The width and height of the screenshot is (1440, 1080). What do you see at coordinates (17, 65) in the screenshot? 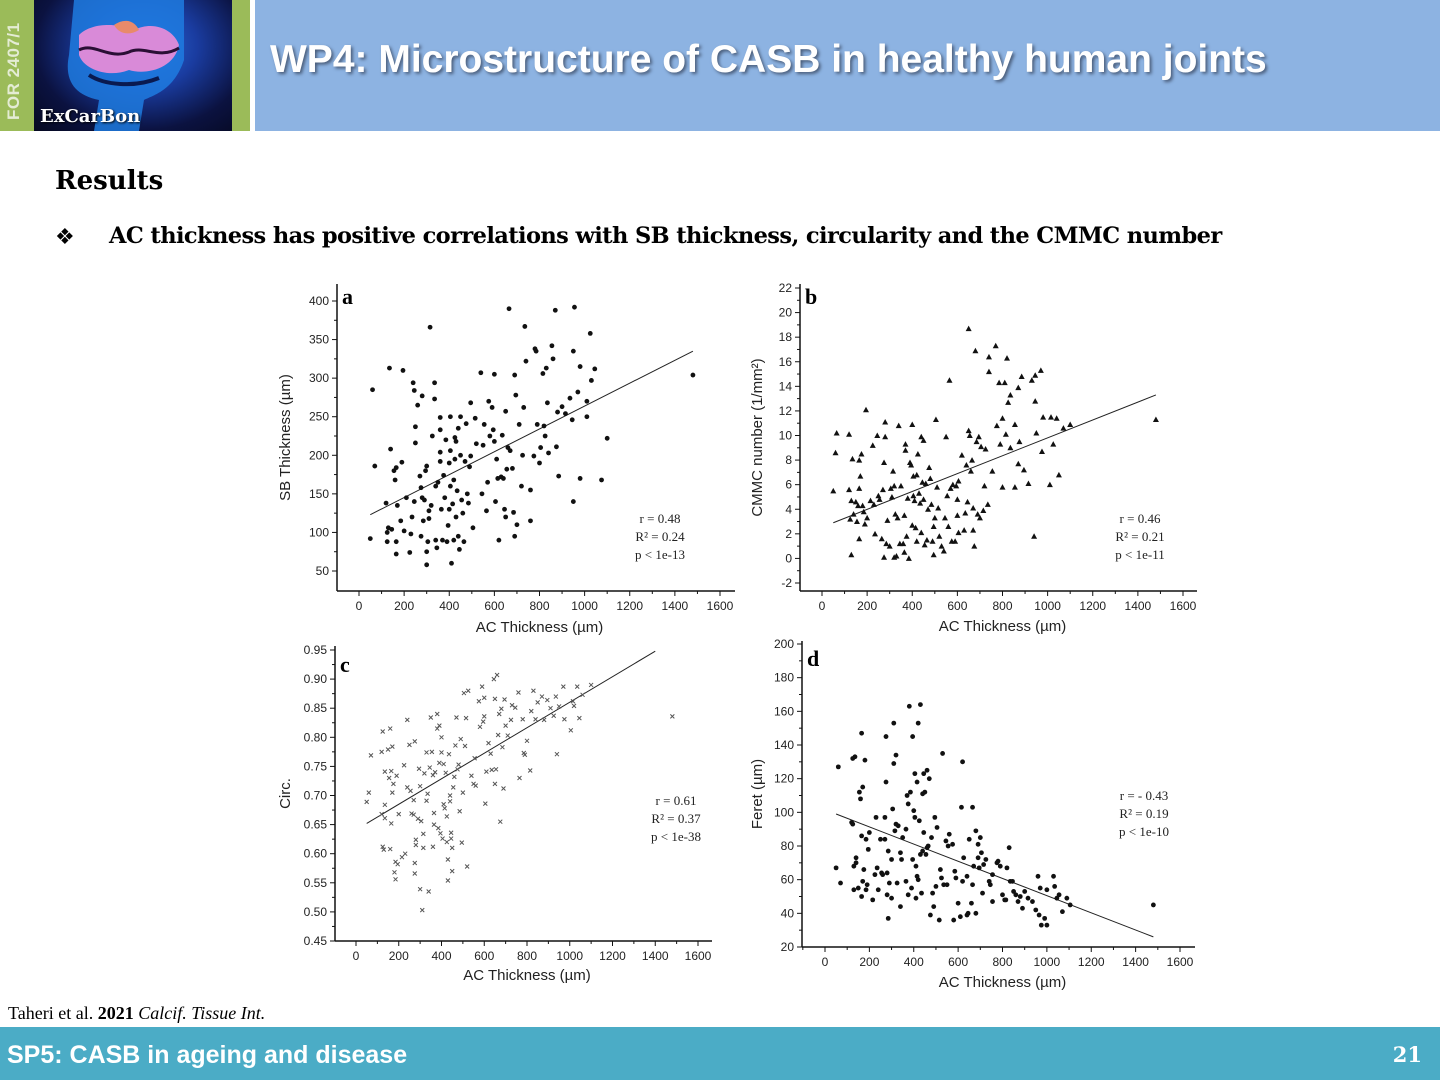
I see `project-id-strip: FOR 2407/1` at bounding box center [17, 65].